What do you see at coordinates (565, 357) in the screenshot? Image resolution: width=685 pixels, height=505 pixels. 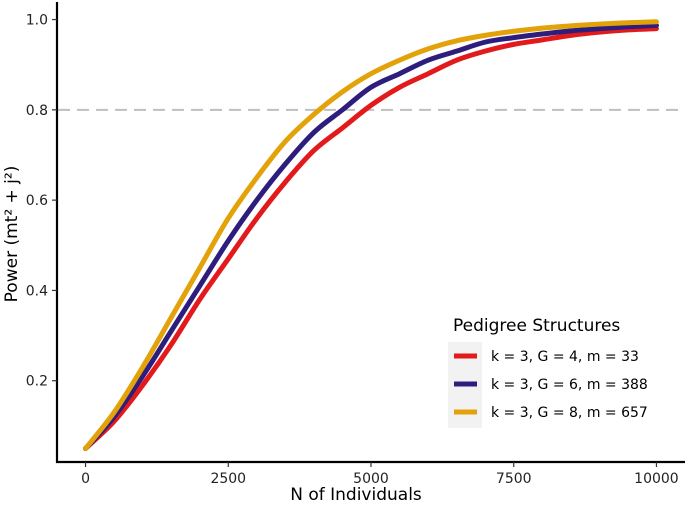 I see `legend-label-1: k = 3, G = 4, m = 33` at bounding box center [565, 357].